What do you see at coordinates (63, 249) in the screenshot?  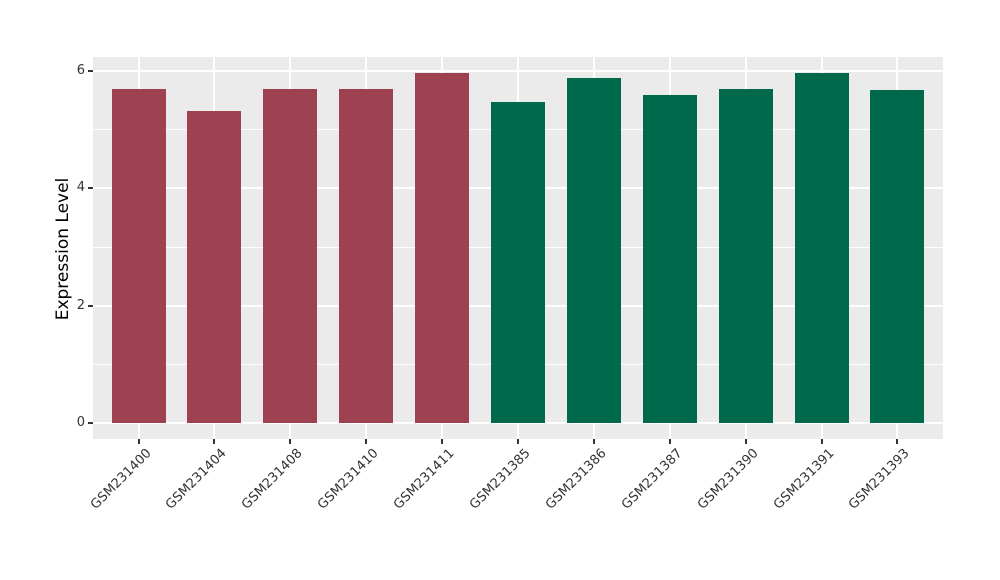 I see `y-axis-title: Expression Level` at bounding box center [63, 249].